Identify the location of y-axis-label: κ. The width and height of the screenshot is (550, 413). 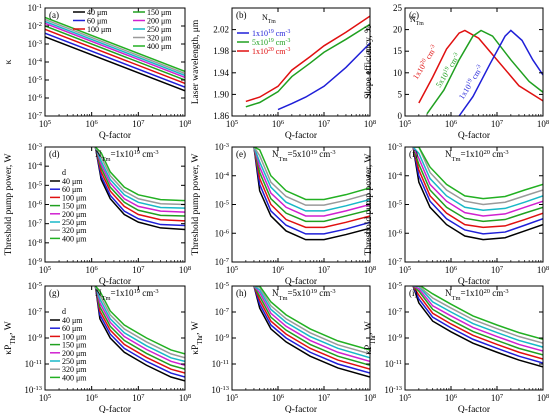
(9, 61).